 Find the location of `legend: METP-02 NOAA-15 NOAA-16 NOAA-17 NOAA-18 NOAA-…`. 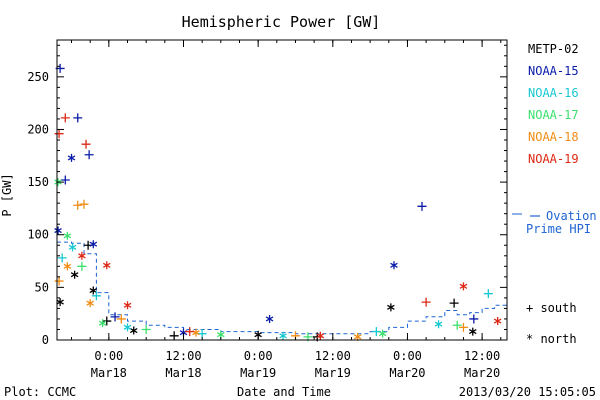

legend: METP-02 NOAA-15 NOAA-16 NOAA-17 NOAA-18 NOAA-… is located at coordinates (554, 139).